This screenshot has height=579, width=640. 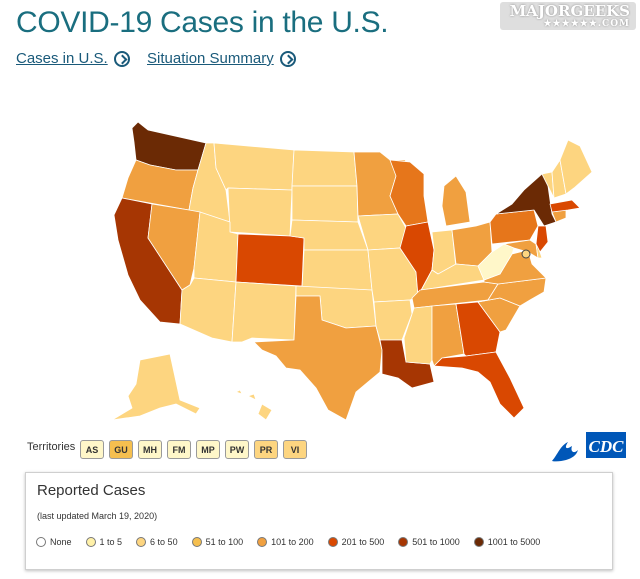 I want to click on legend-item: 6 to 50, so click(x=157, y=542).